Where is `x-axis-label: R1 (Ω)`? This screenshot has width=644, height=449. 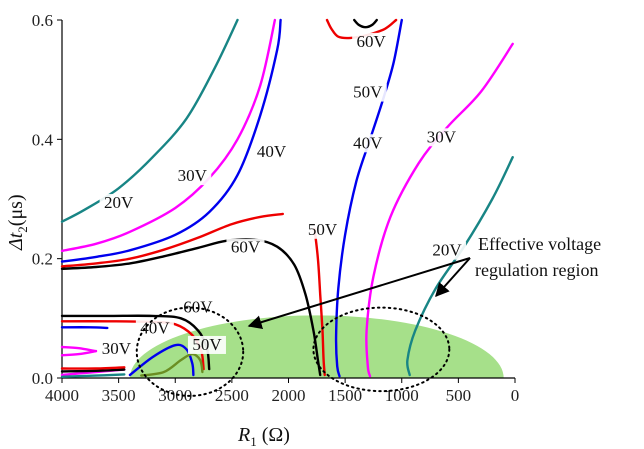 x-axis-label: R1 (Ω) is located at coordinates (263, 436).